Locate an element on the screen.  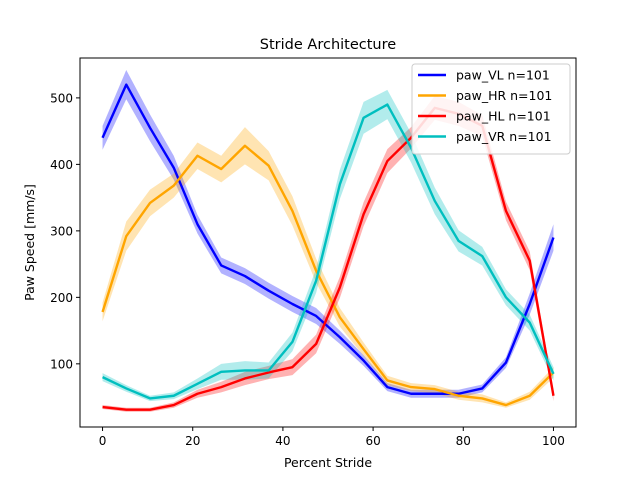
y-axis-ticks: 100 200 300 400 500 is located at coordinates (65, 231).